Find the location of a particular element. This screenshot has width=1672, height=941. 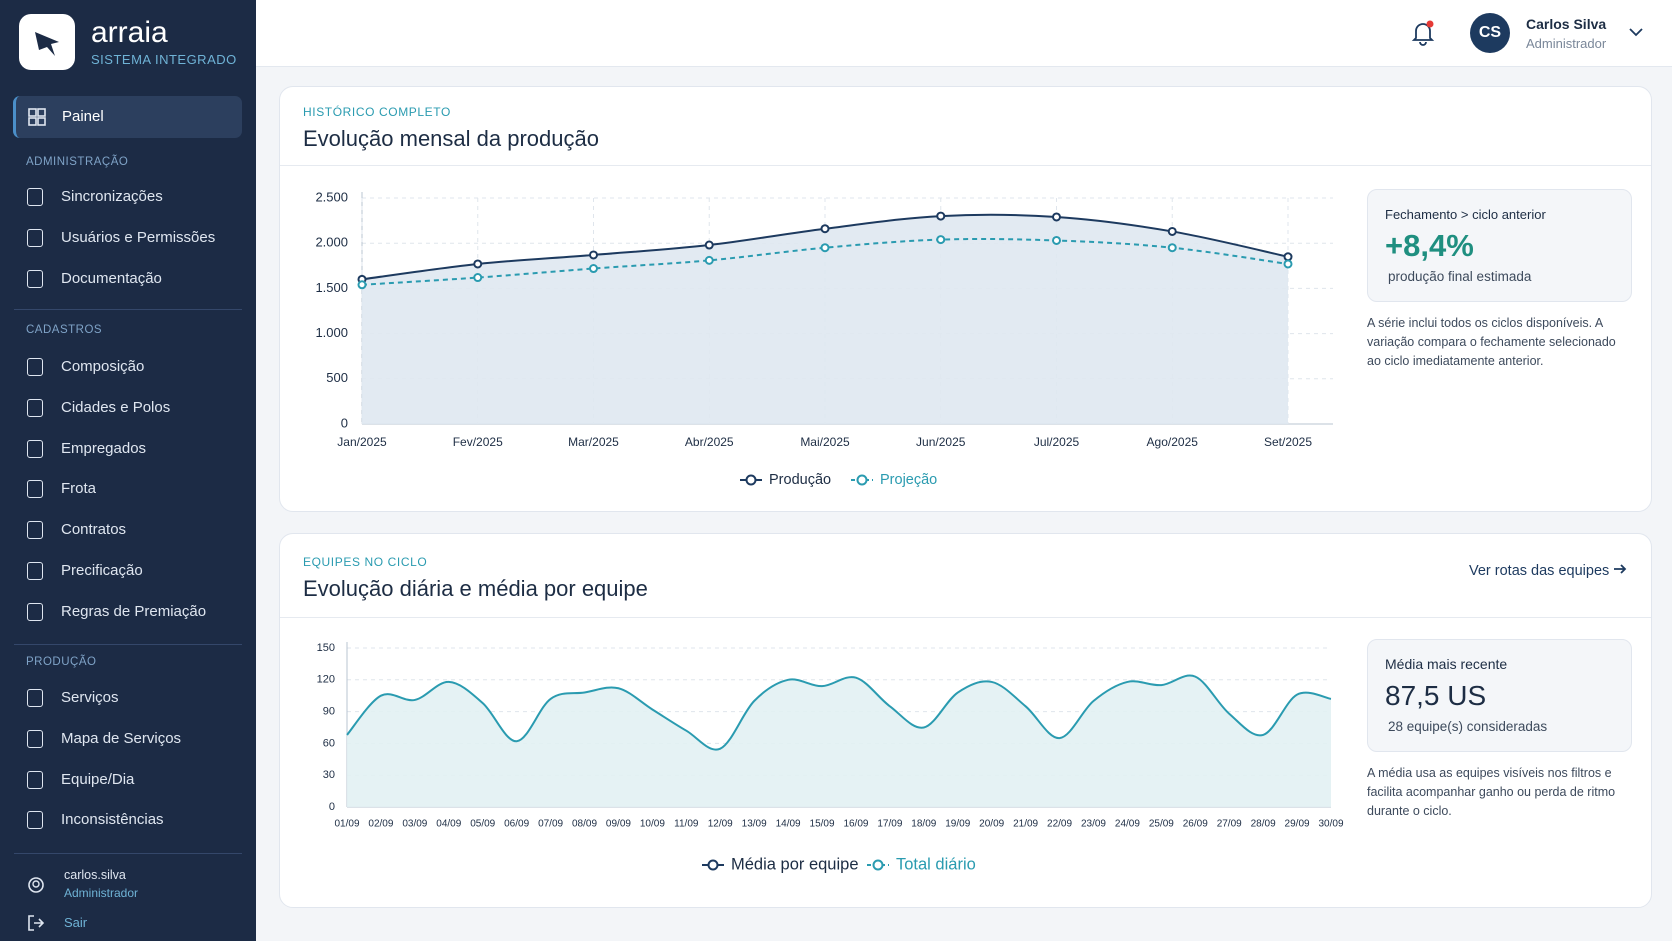

nav-item: Usuários e Permissões is located at coordinates (138, 237).